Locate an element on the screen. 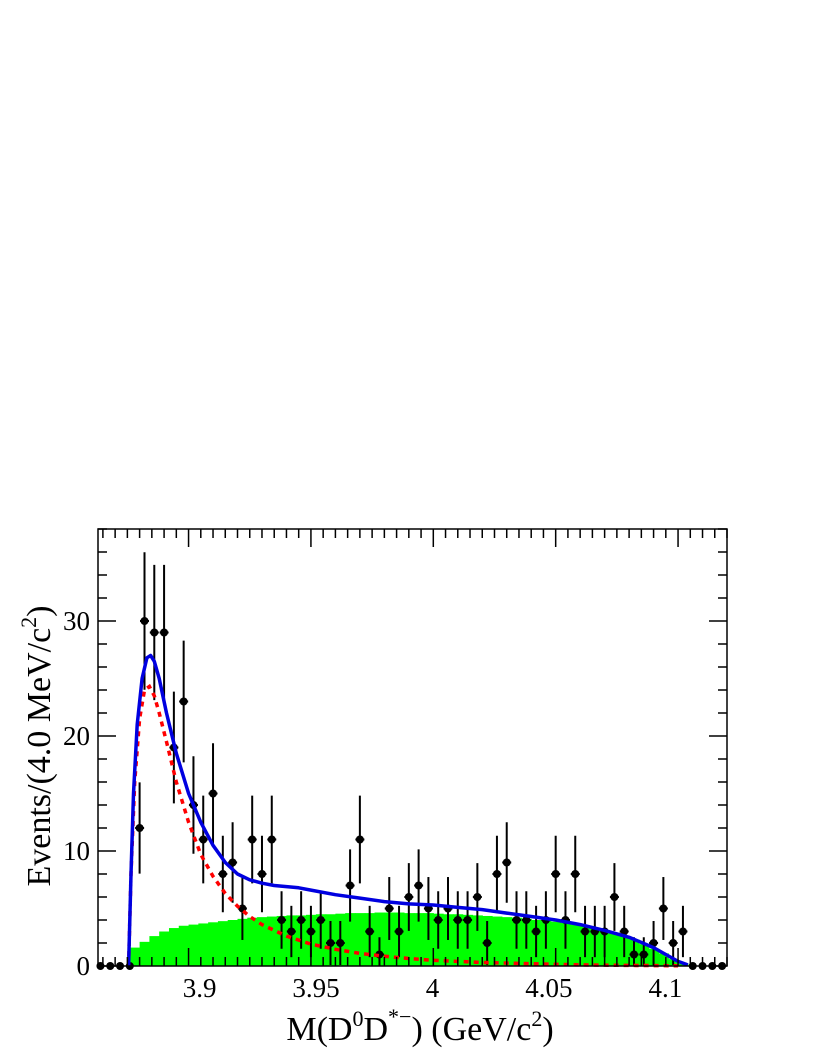  x-tick-label: 4.1 is located at coordinates (666, 988).